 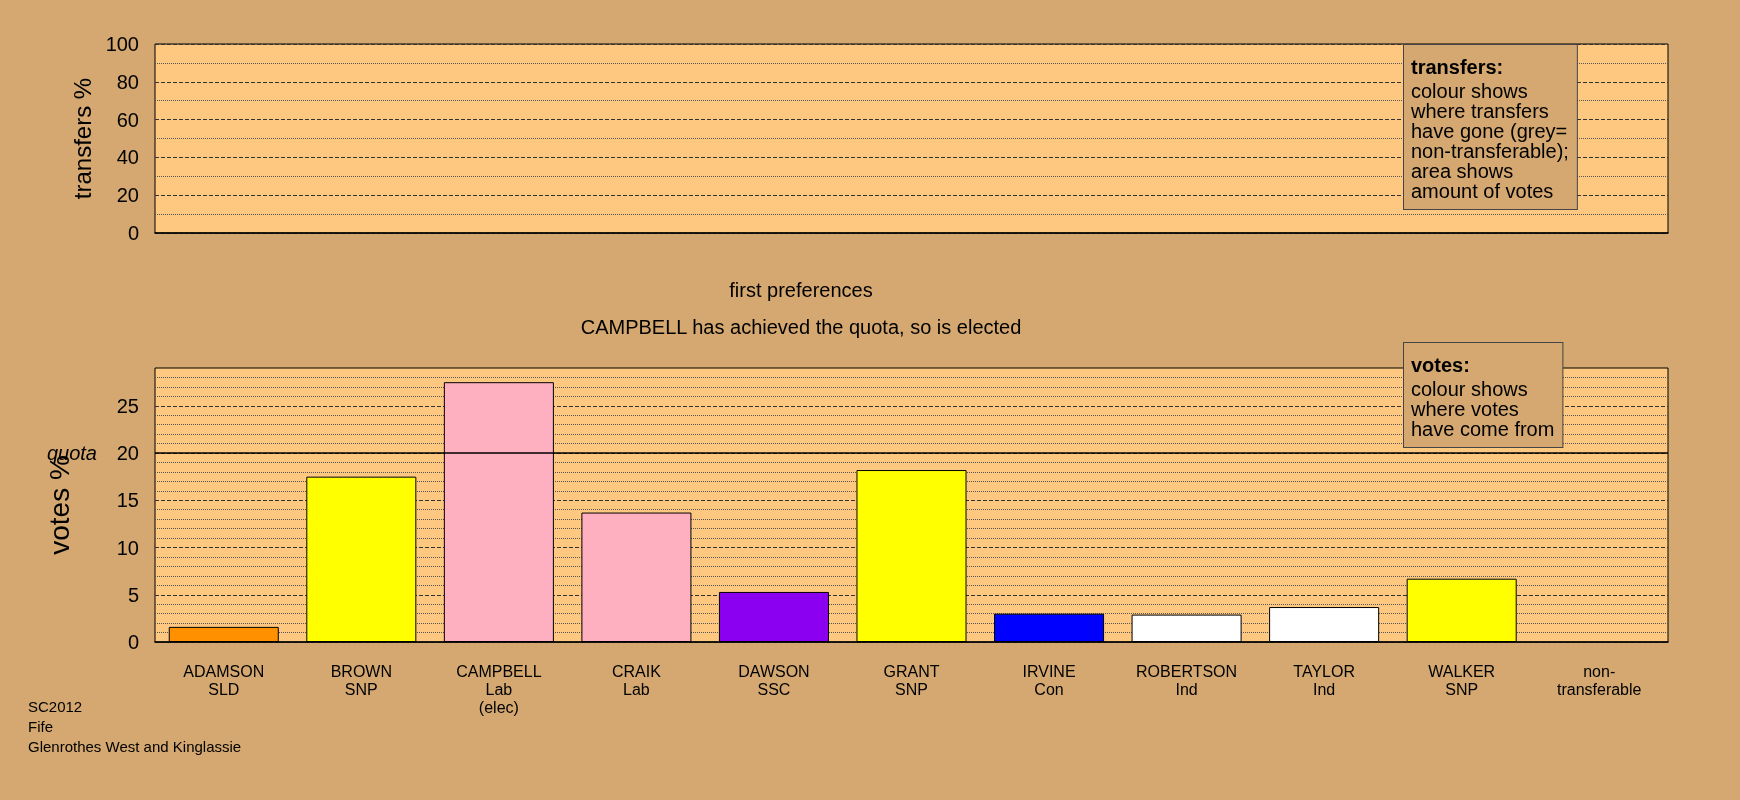 I want to click on text: SC2012 Fife Glenrothes West and Kinglassie, so click(x=135, y=726).